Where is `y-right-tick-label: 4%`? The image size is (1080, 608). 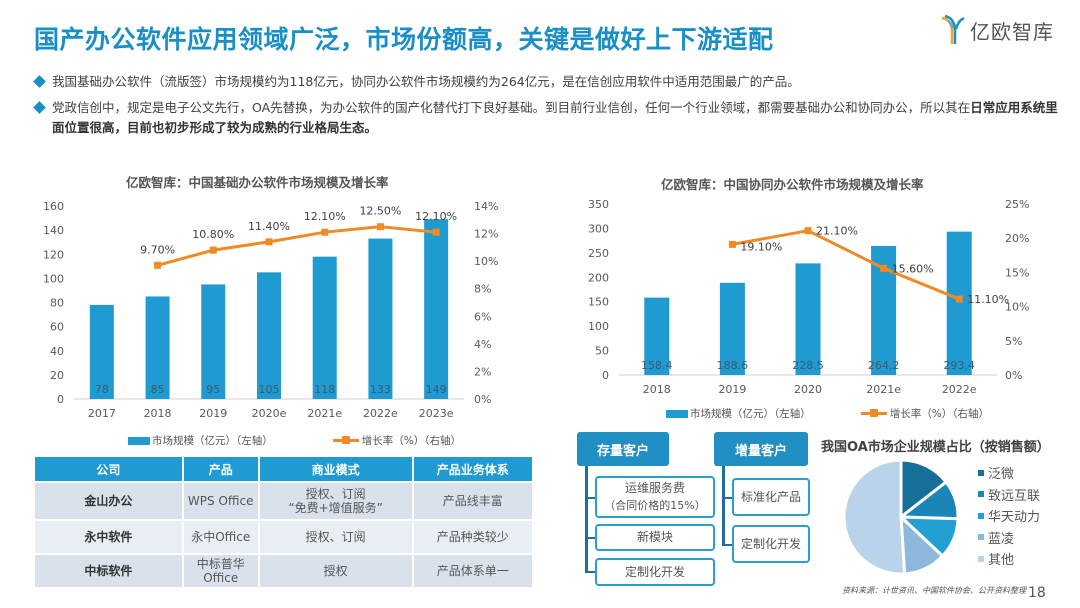 y-right-tick-label: 4% is located at coordinates (482, 344).